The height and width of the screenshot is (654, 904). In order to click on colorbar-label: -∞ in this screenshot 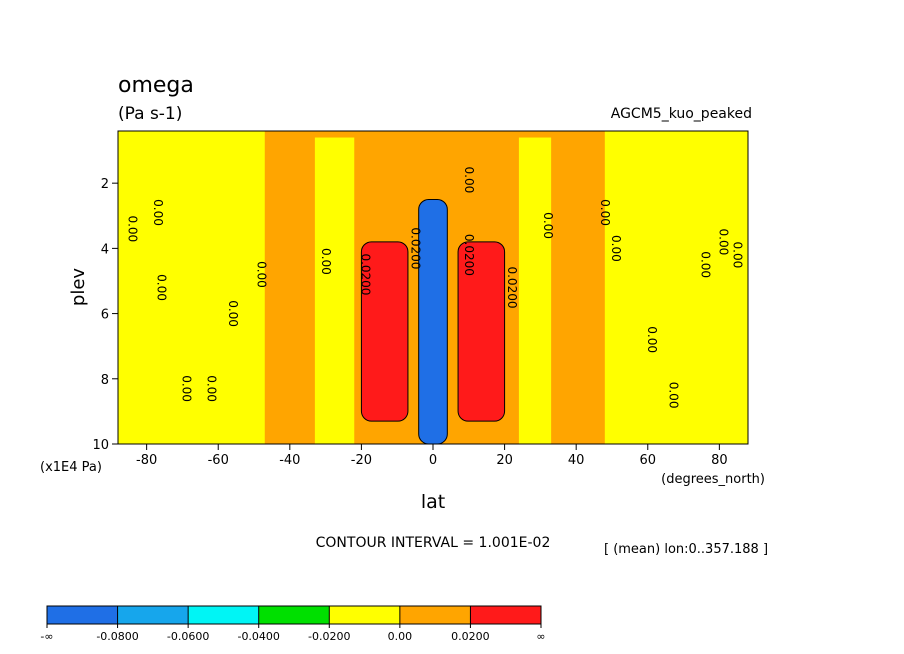, I will do `click(46, 636)`.